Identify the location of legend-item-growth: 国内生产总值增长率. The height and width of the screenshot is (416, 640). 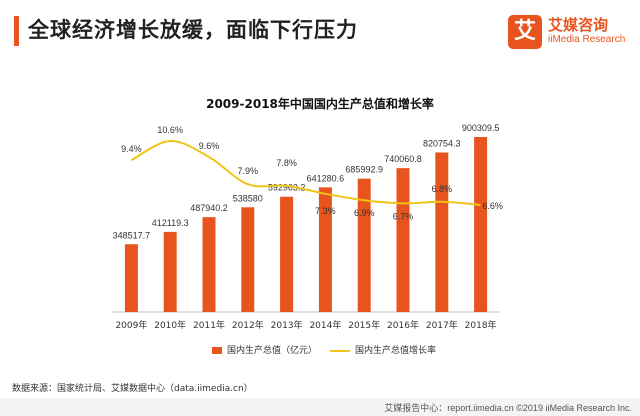
(383, 349).